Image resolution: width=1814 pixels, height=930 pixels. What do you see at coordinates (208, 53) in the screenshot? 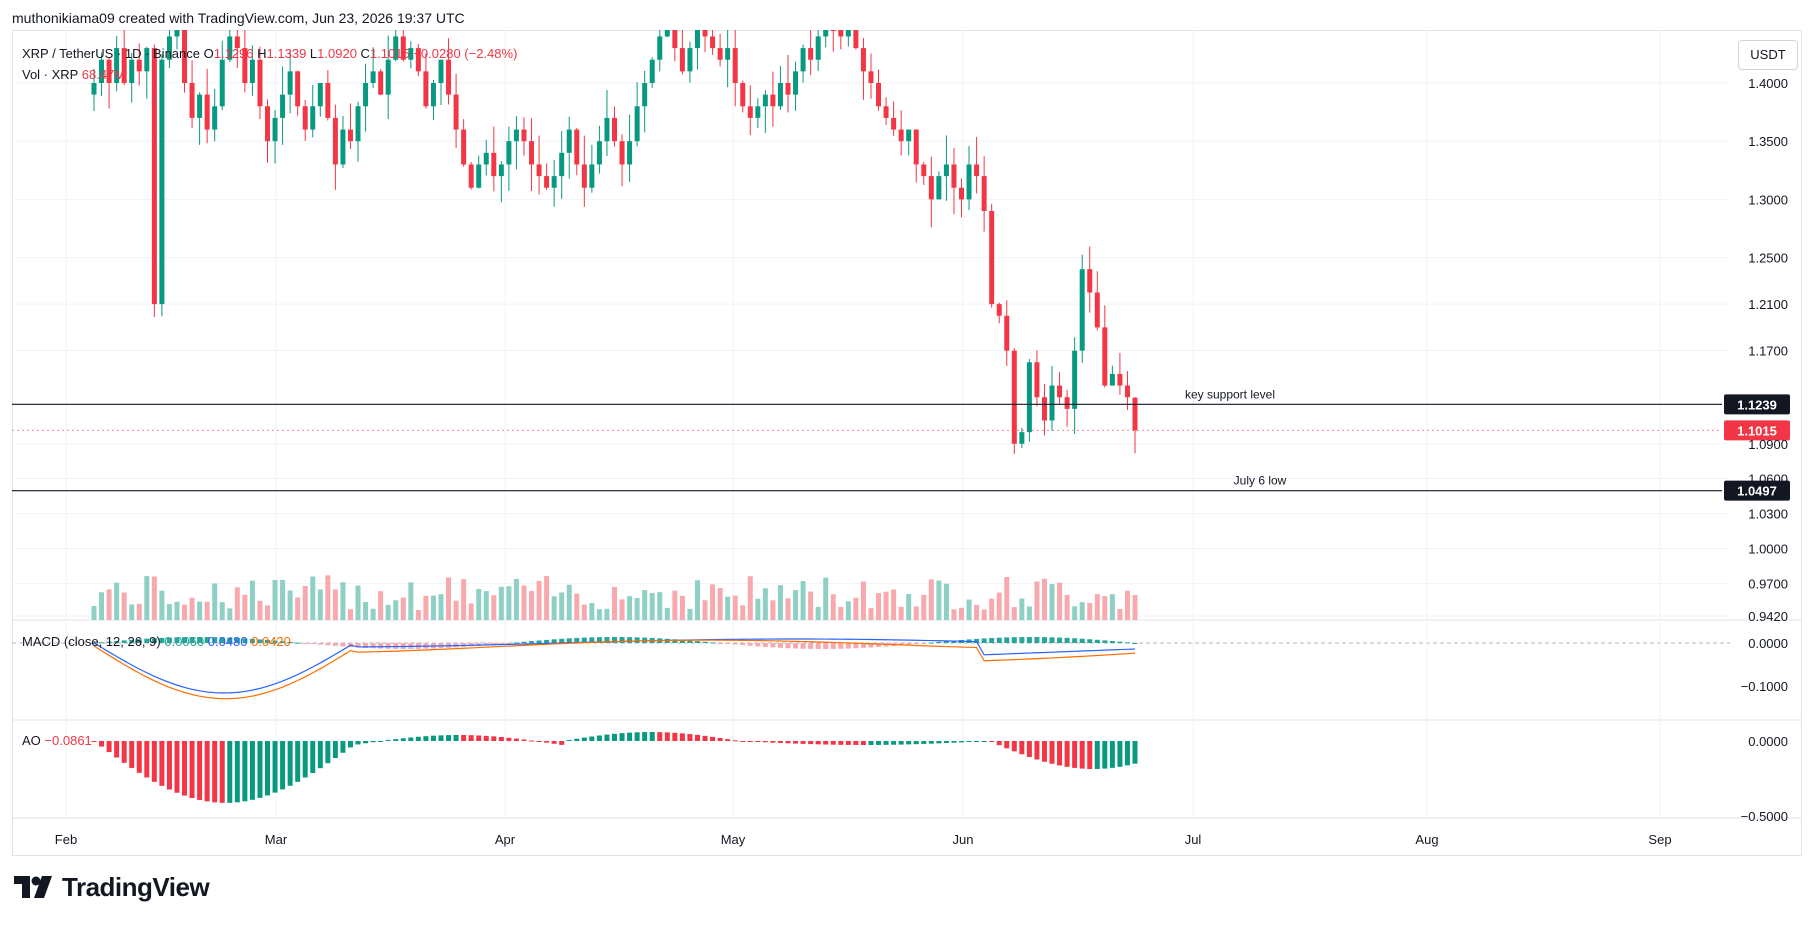
I see `open-label: O` at bounding box center [208, 53].